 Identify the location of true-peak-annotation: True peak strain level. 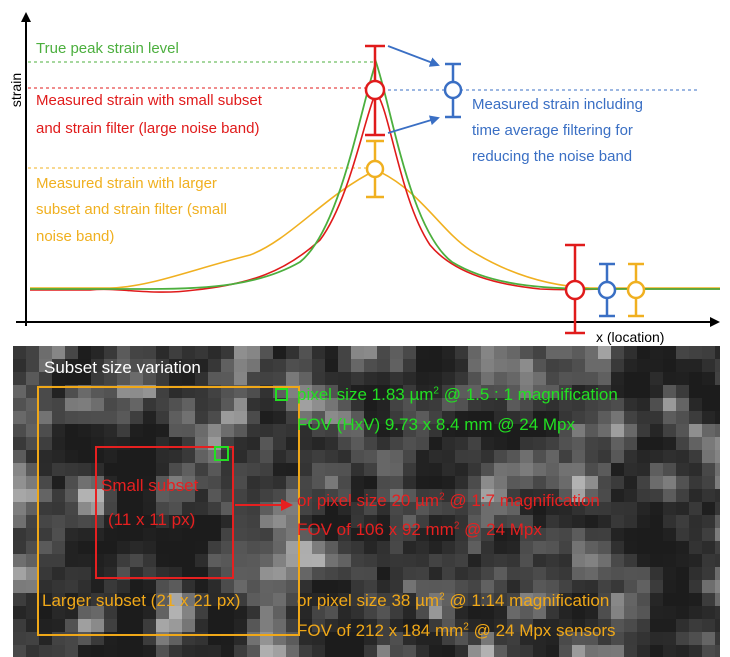
(107, 48).